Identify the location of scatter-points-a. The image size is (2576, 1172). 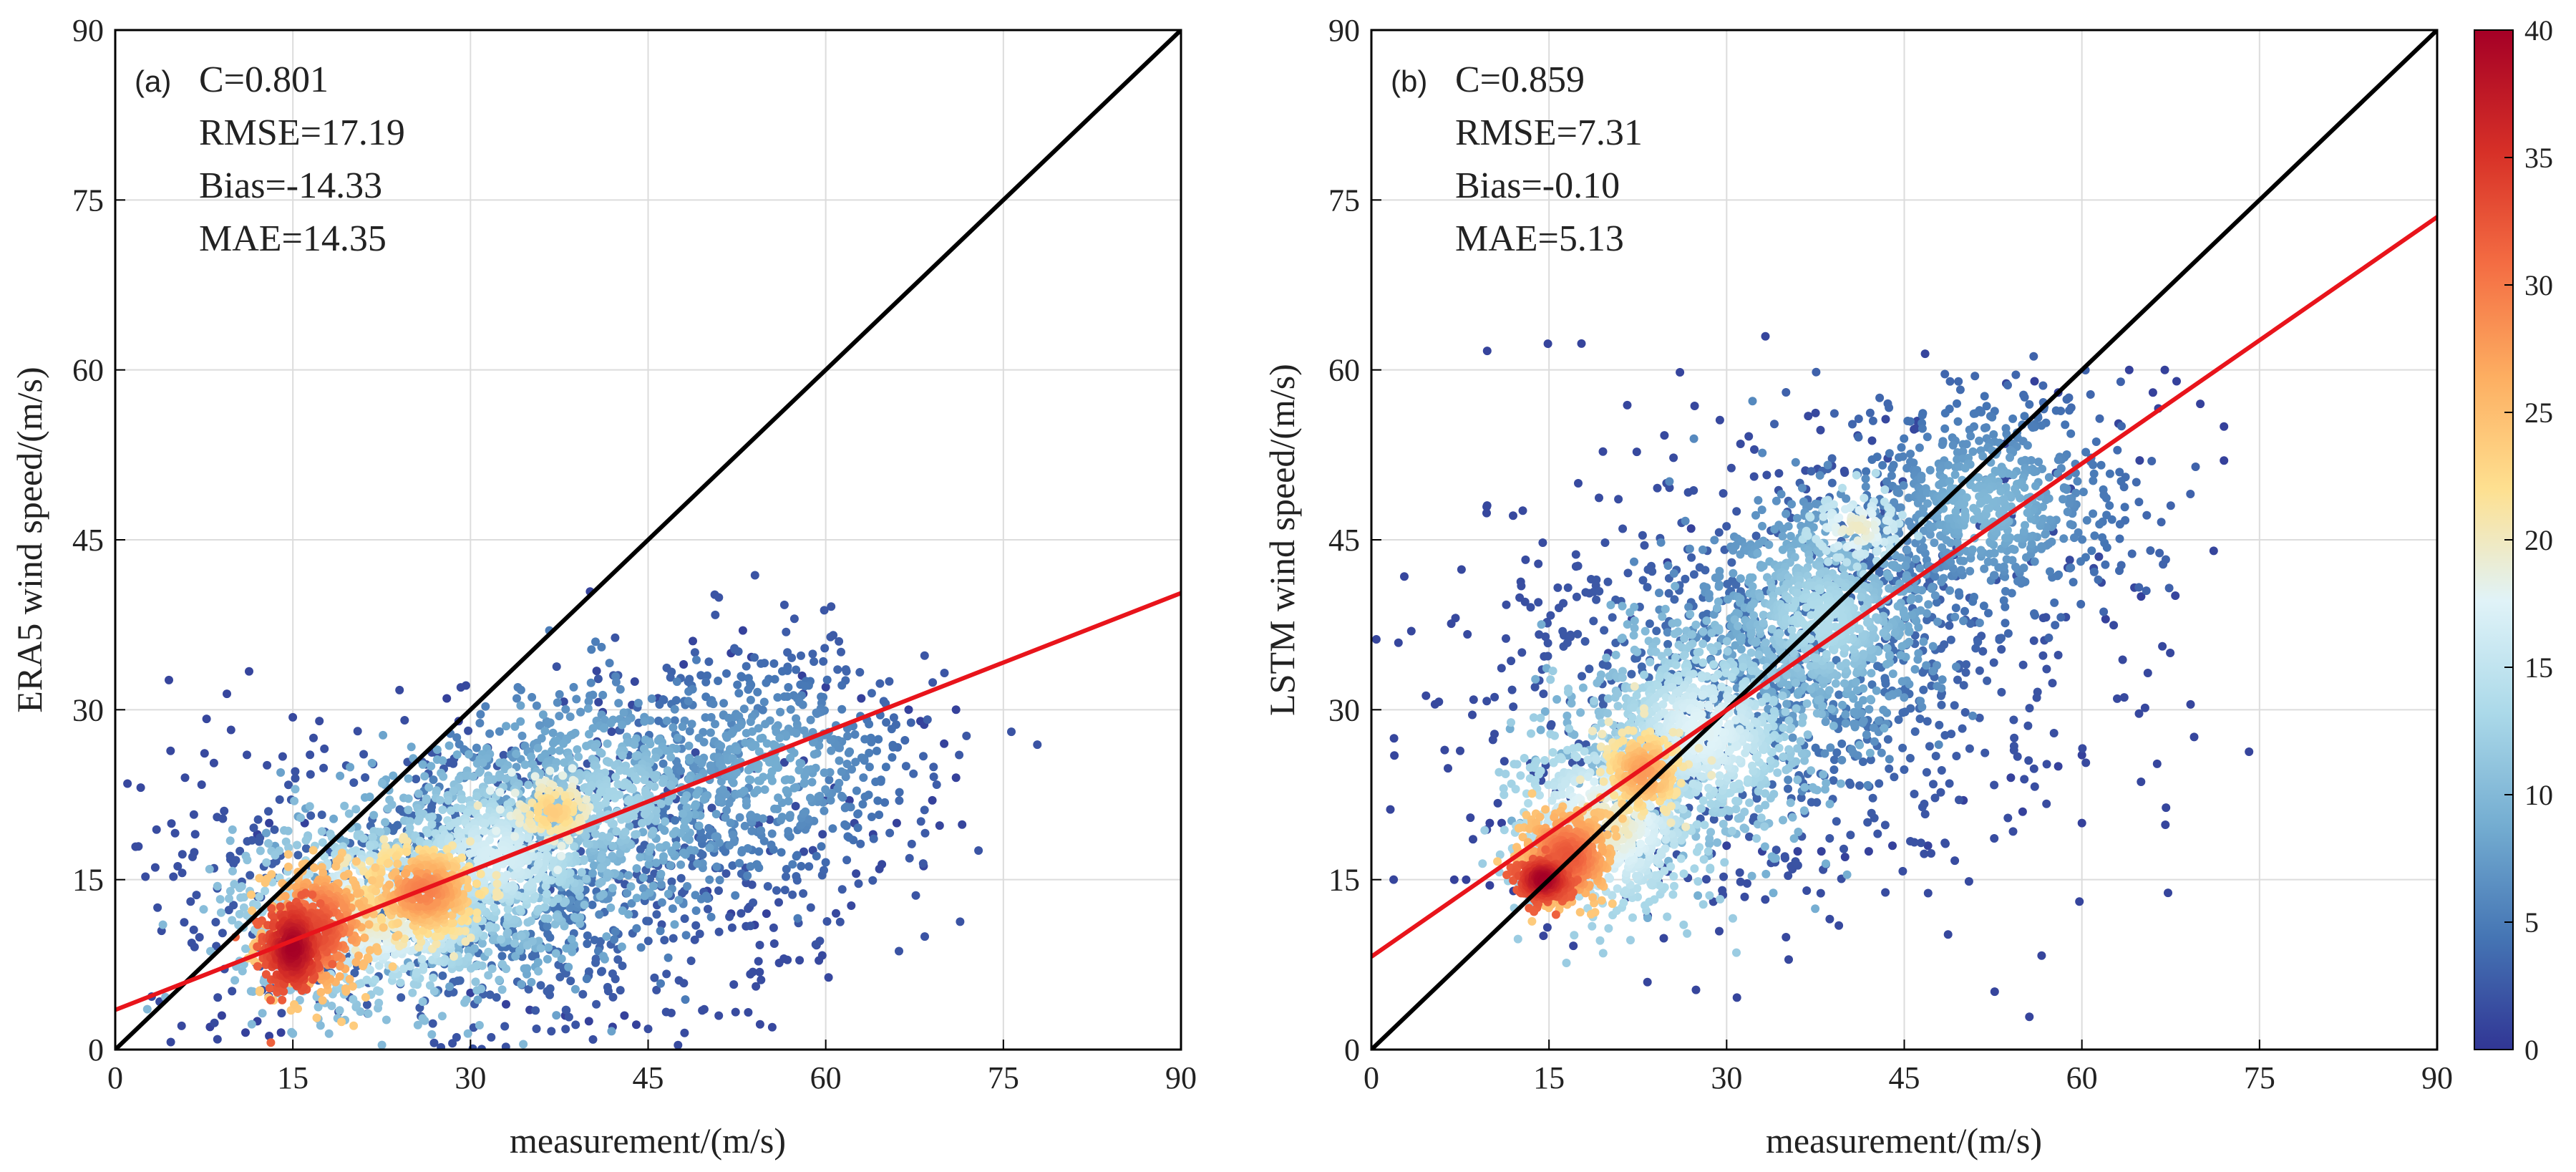
(582, 810).